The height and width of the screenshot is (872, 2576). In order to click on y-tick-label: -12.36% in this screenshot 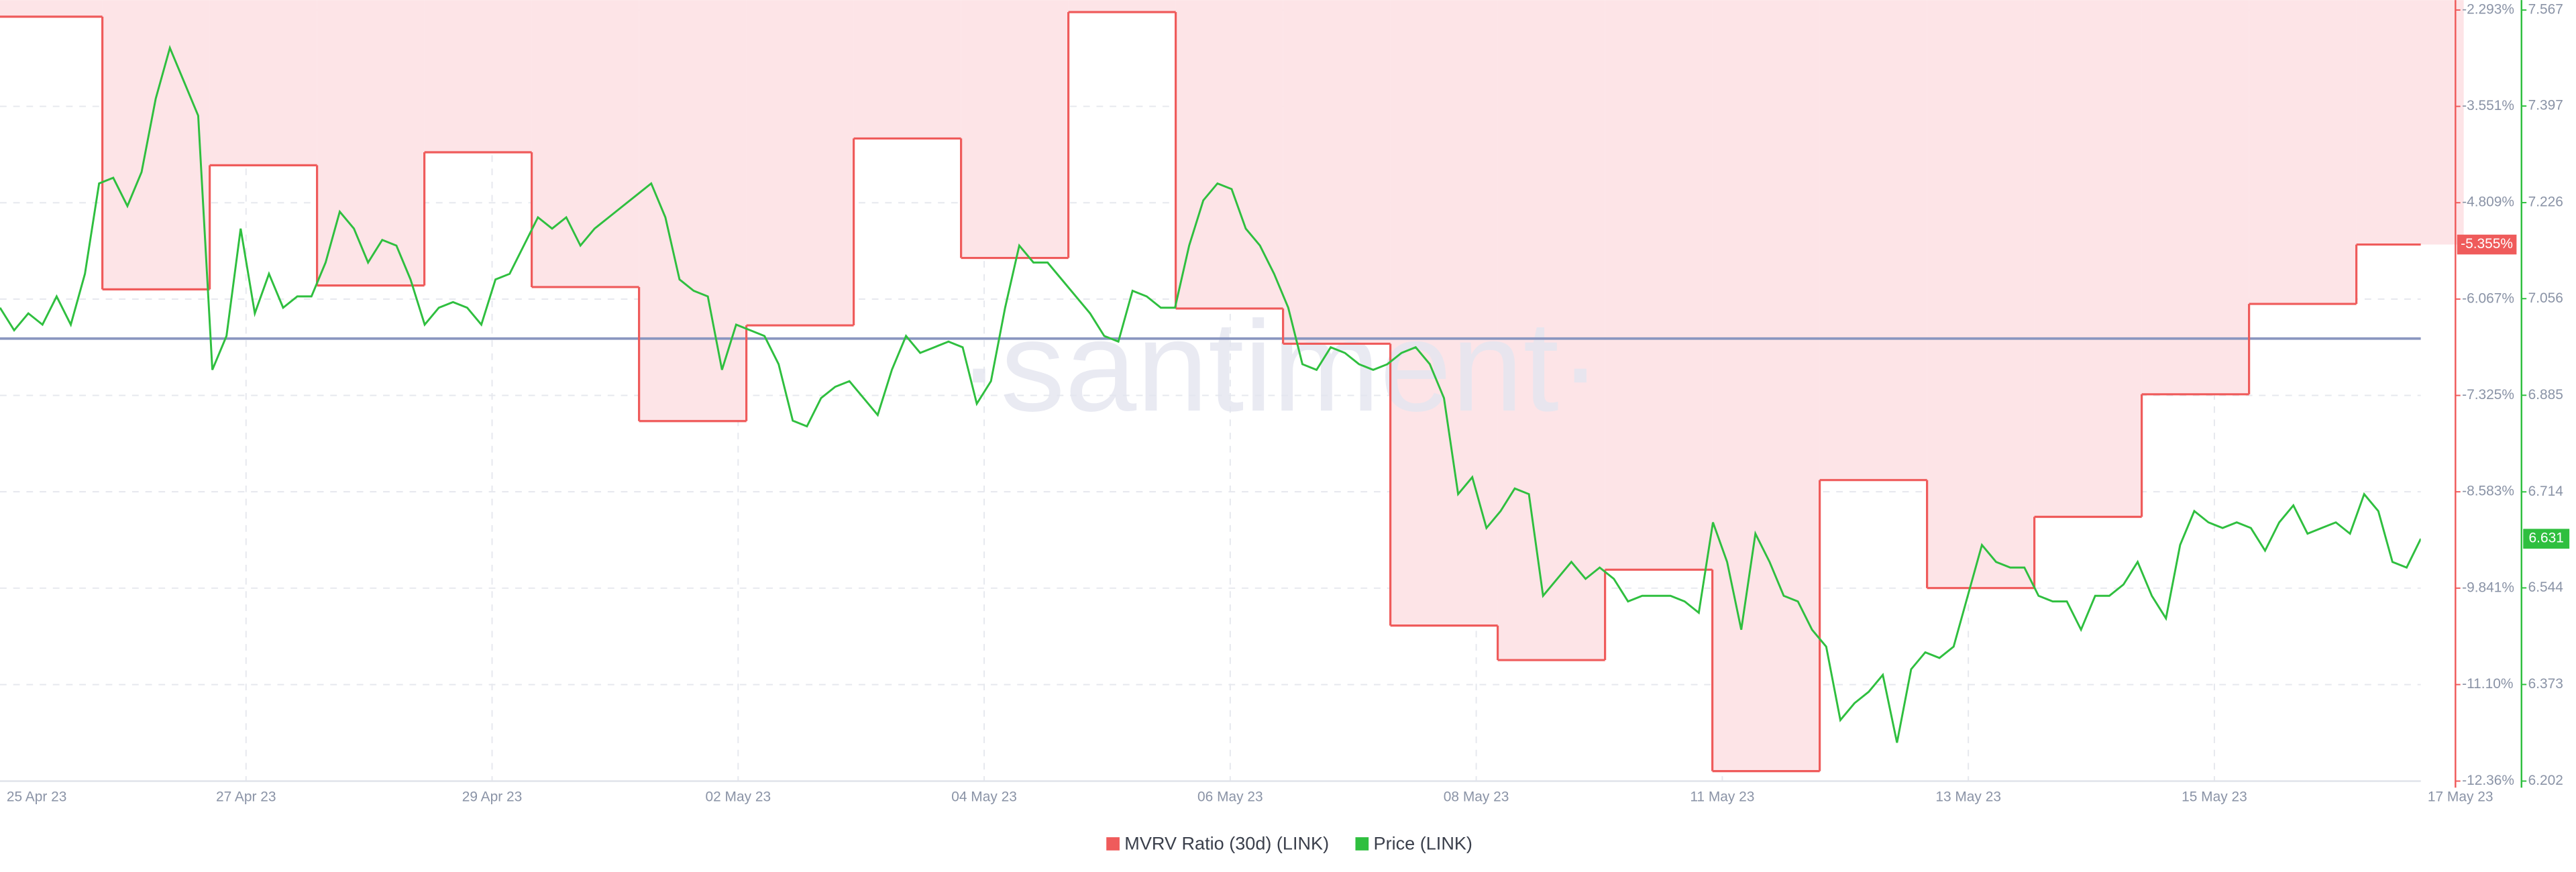, I will do `click(2488, 781)`.